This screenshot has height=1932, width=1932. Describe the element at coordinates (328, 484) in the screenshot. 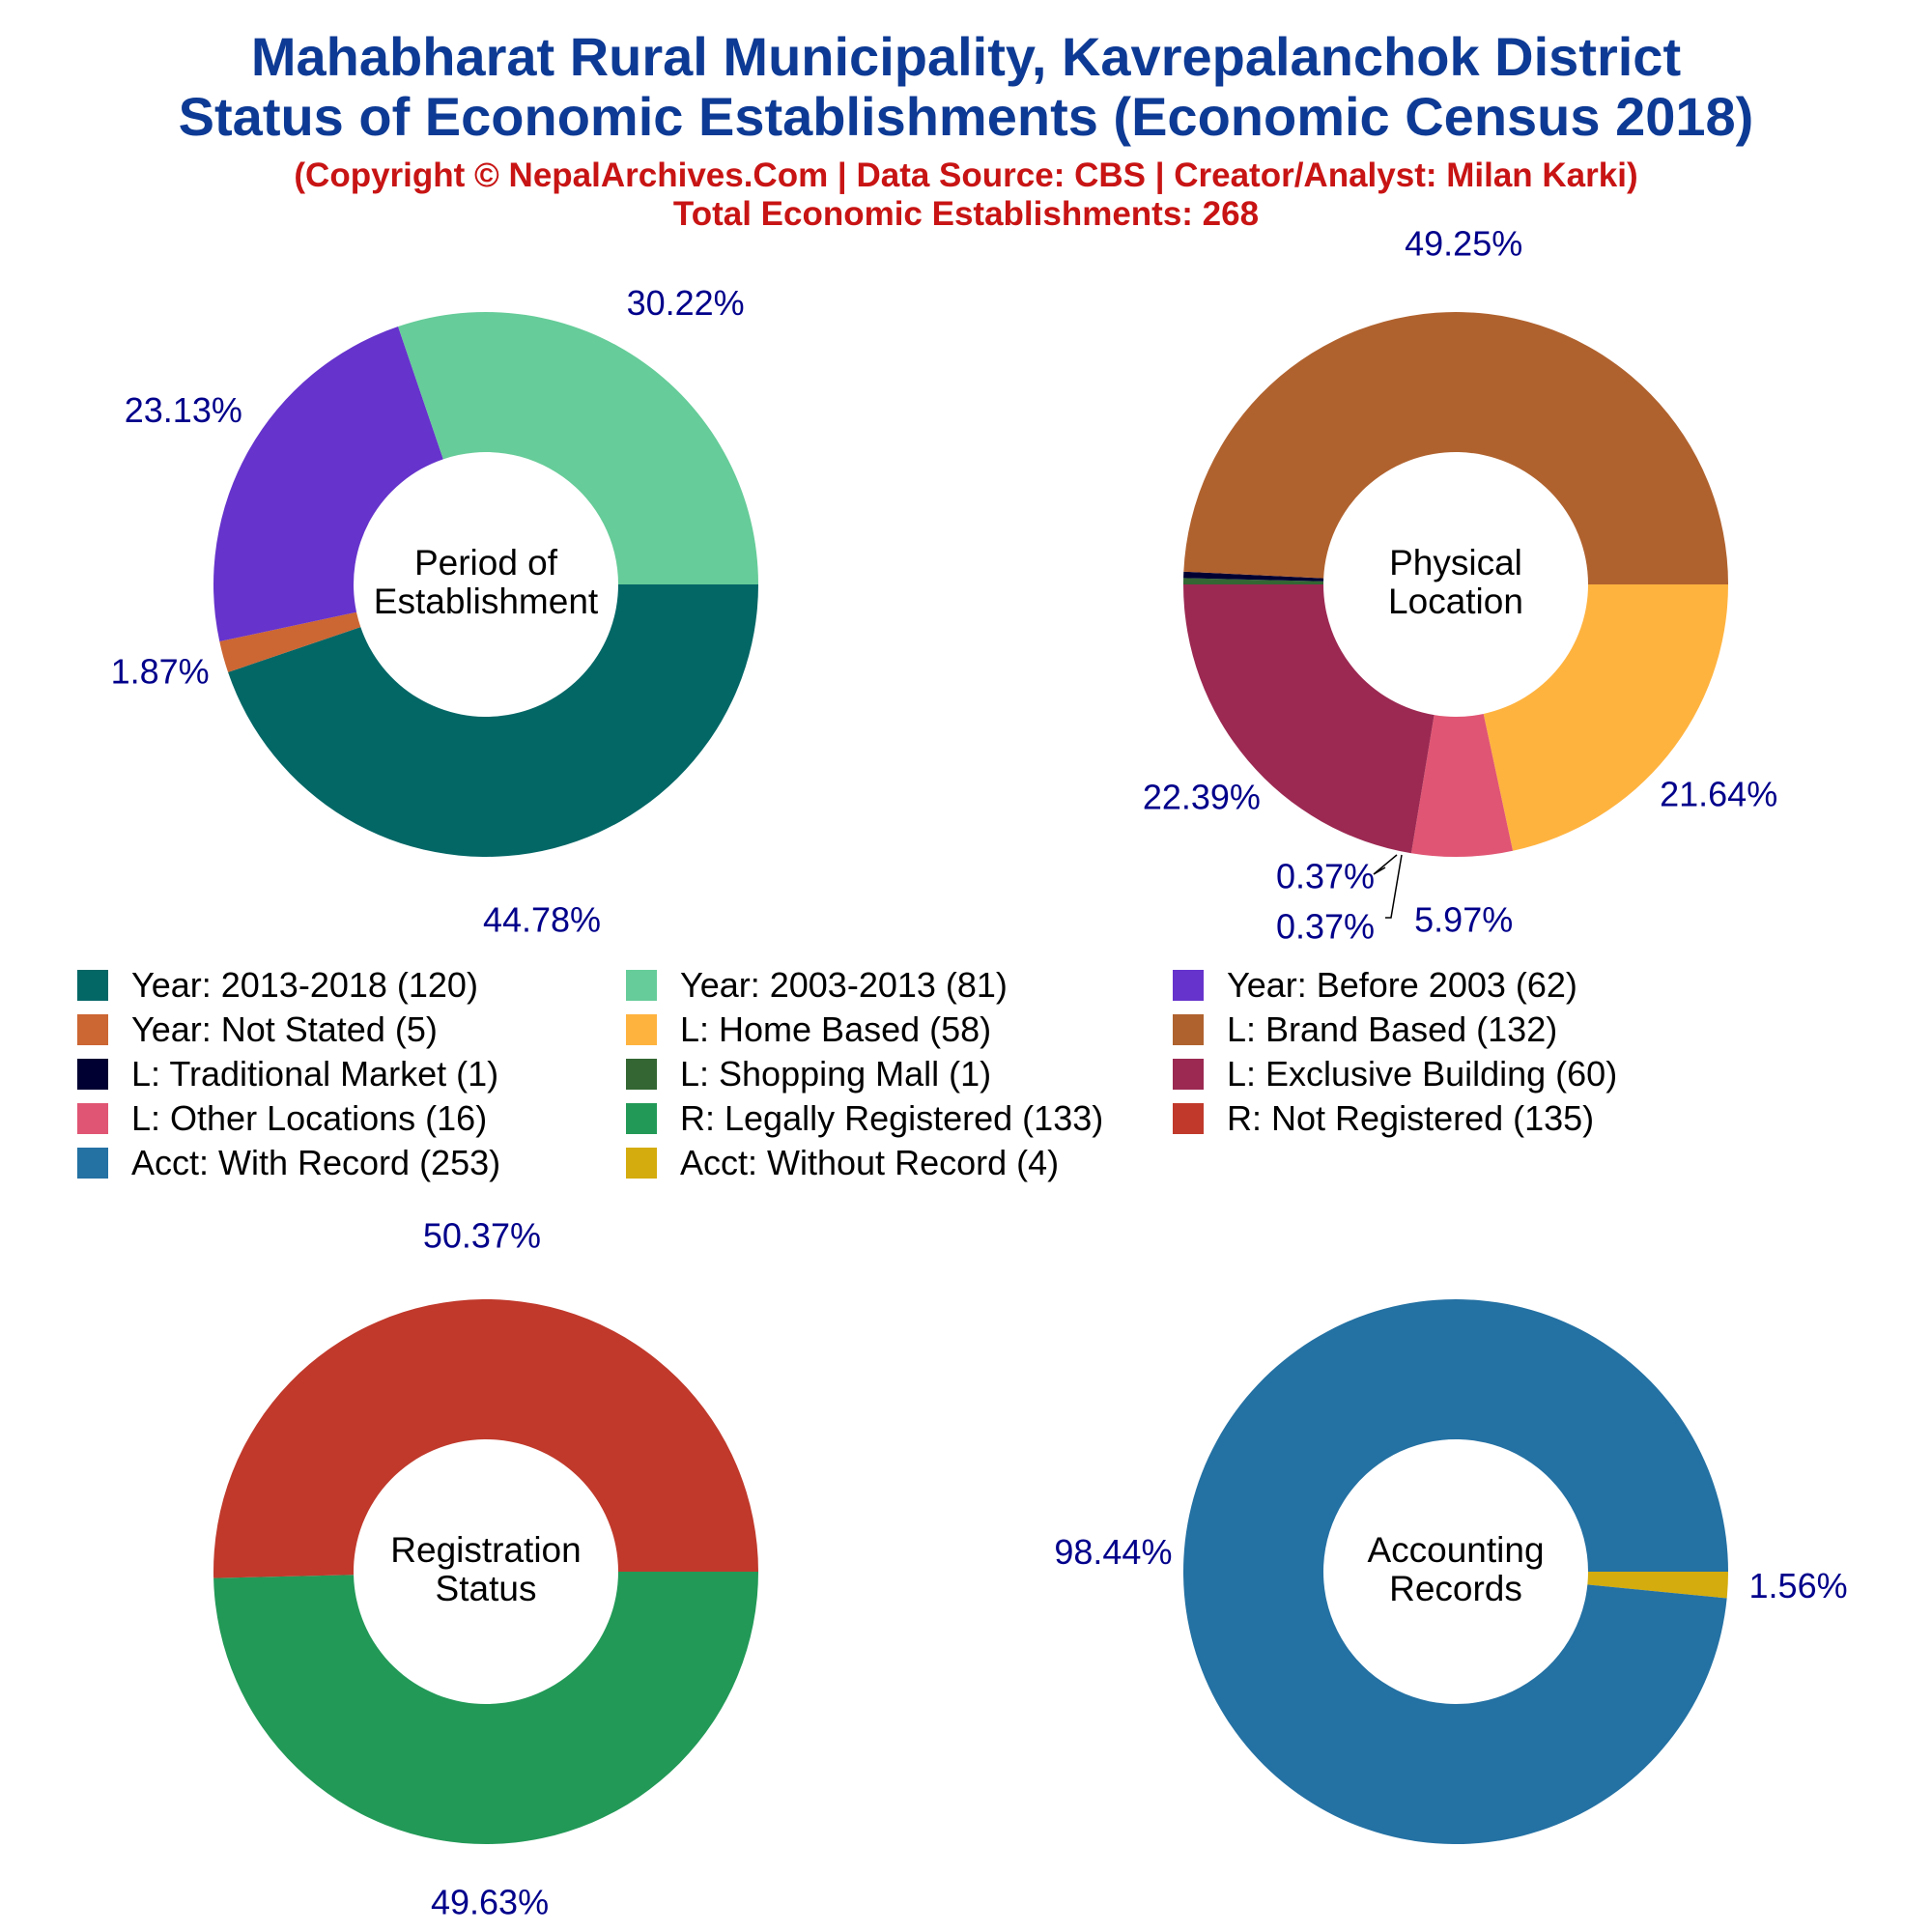

I see `slice-year-before-2003` at that location.